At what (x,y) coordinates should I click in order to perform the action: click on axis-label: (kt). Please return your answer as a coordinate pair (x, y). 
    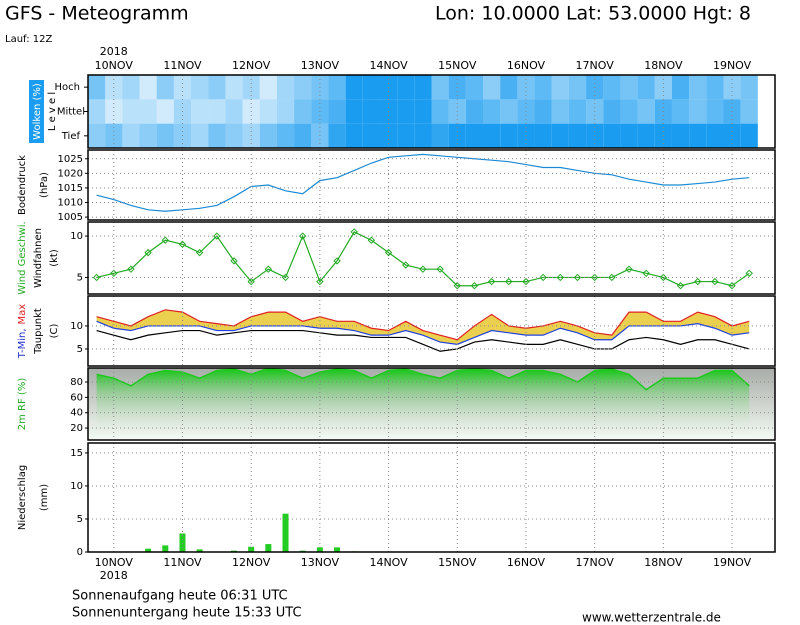
    Looking at the image, I should click on (54, 258).